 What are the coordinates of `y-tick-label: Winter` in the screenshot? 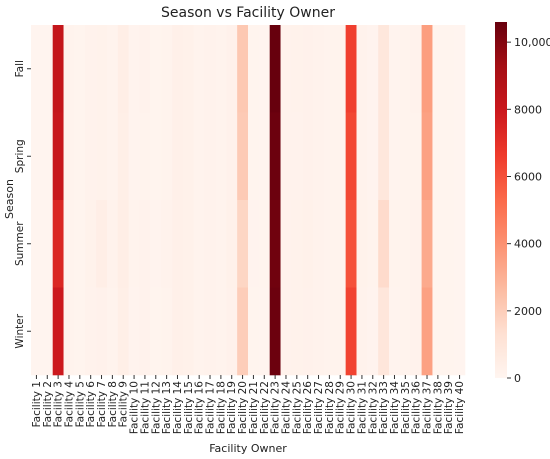 It's located at (20, 330).